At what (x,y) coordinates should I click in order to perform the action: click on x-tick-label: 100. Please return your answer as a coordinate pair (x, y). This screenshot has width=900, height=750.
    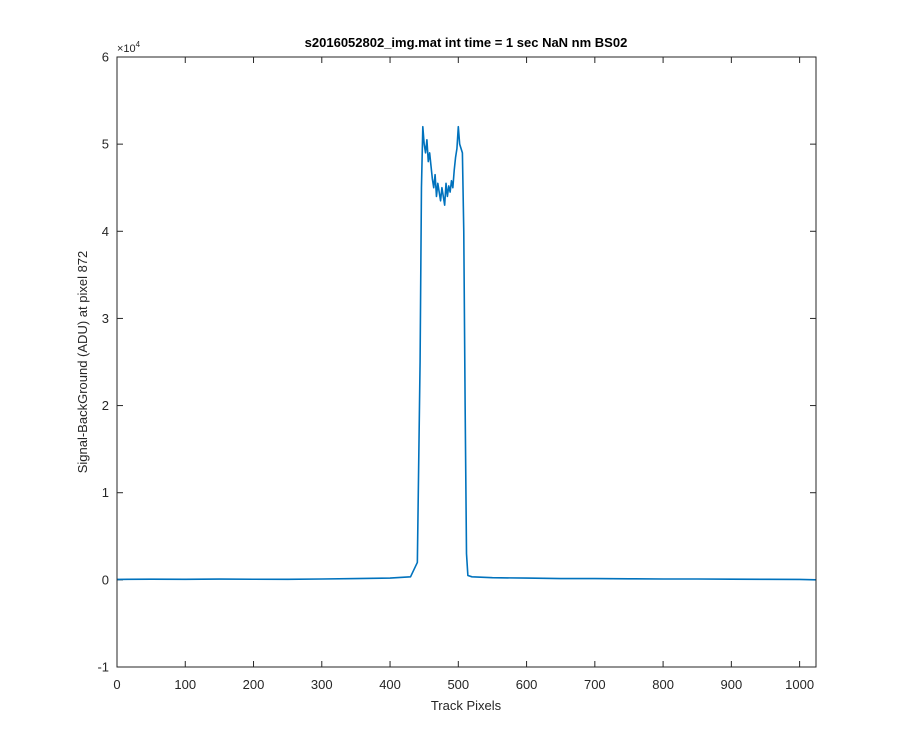
    Looking at the image, I should click on (185, 684).